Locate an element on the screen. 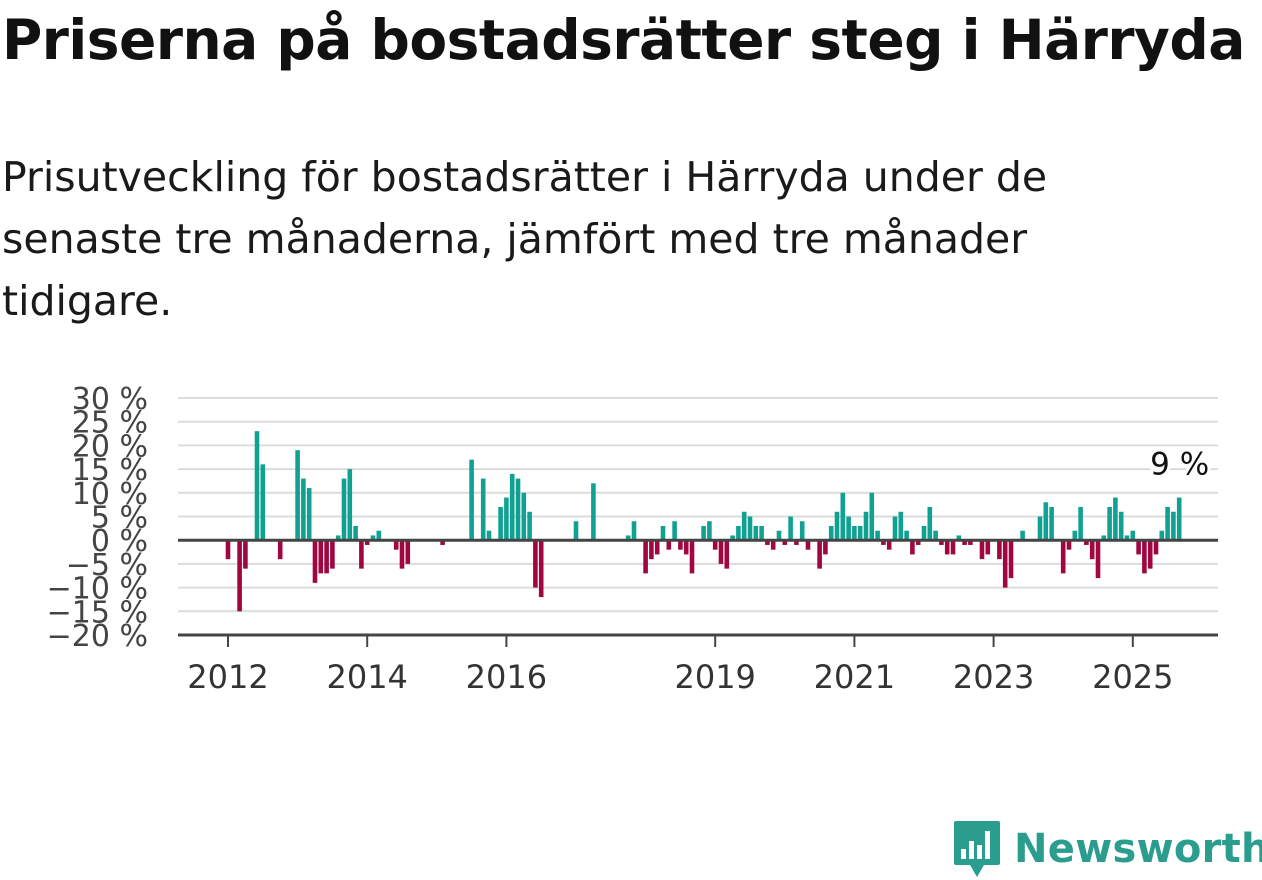 Image resolution: width=1262 pixels, height=880 pixels. y-tick-label: 25 % is located at coordinates (110, 423).